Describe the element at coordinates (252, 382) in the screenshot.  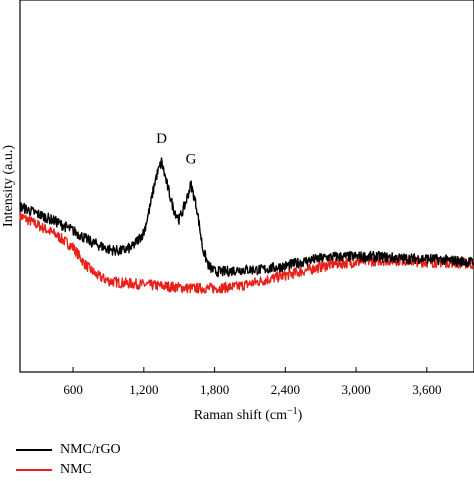
I see `x-ticks: 600 1,200 1,800 2,400 3,000 3,600` at that location.